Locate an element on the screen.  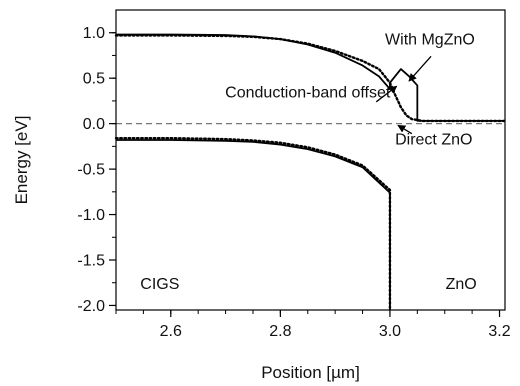
y-tick-label: 1.0 is located at coordinates (94, 33).